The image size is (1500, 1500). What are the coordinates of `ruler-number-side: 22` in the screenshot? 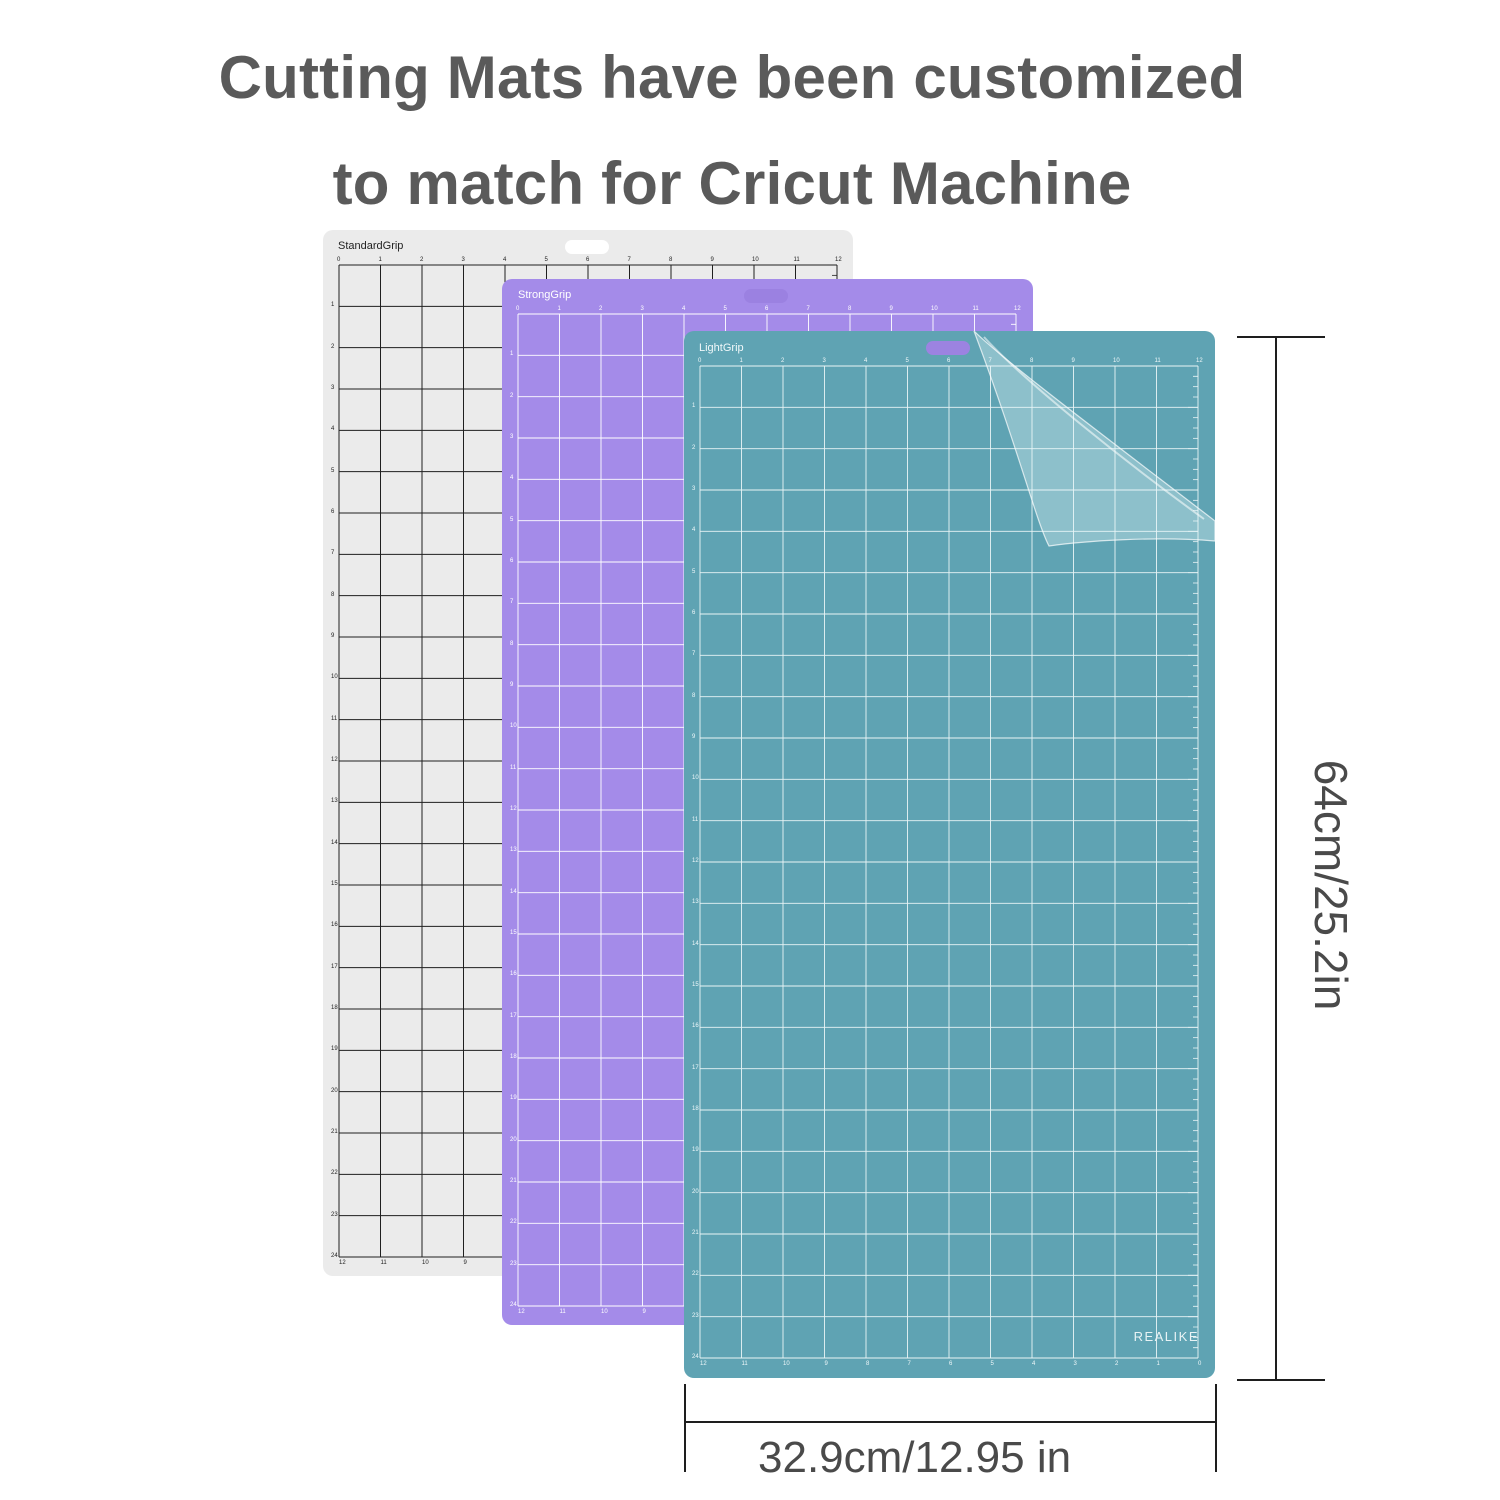 It's located at (334, 1173).